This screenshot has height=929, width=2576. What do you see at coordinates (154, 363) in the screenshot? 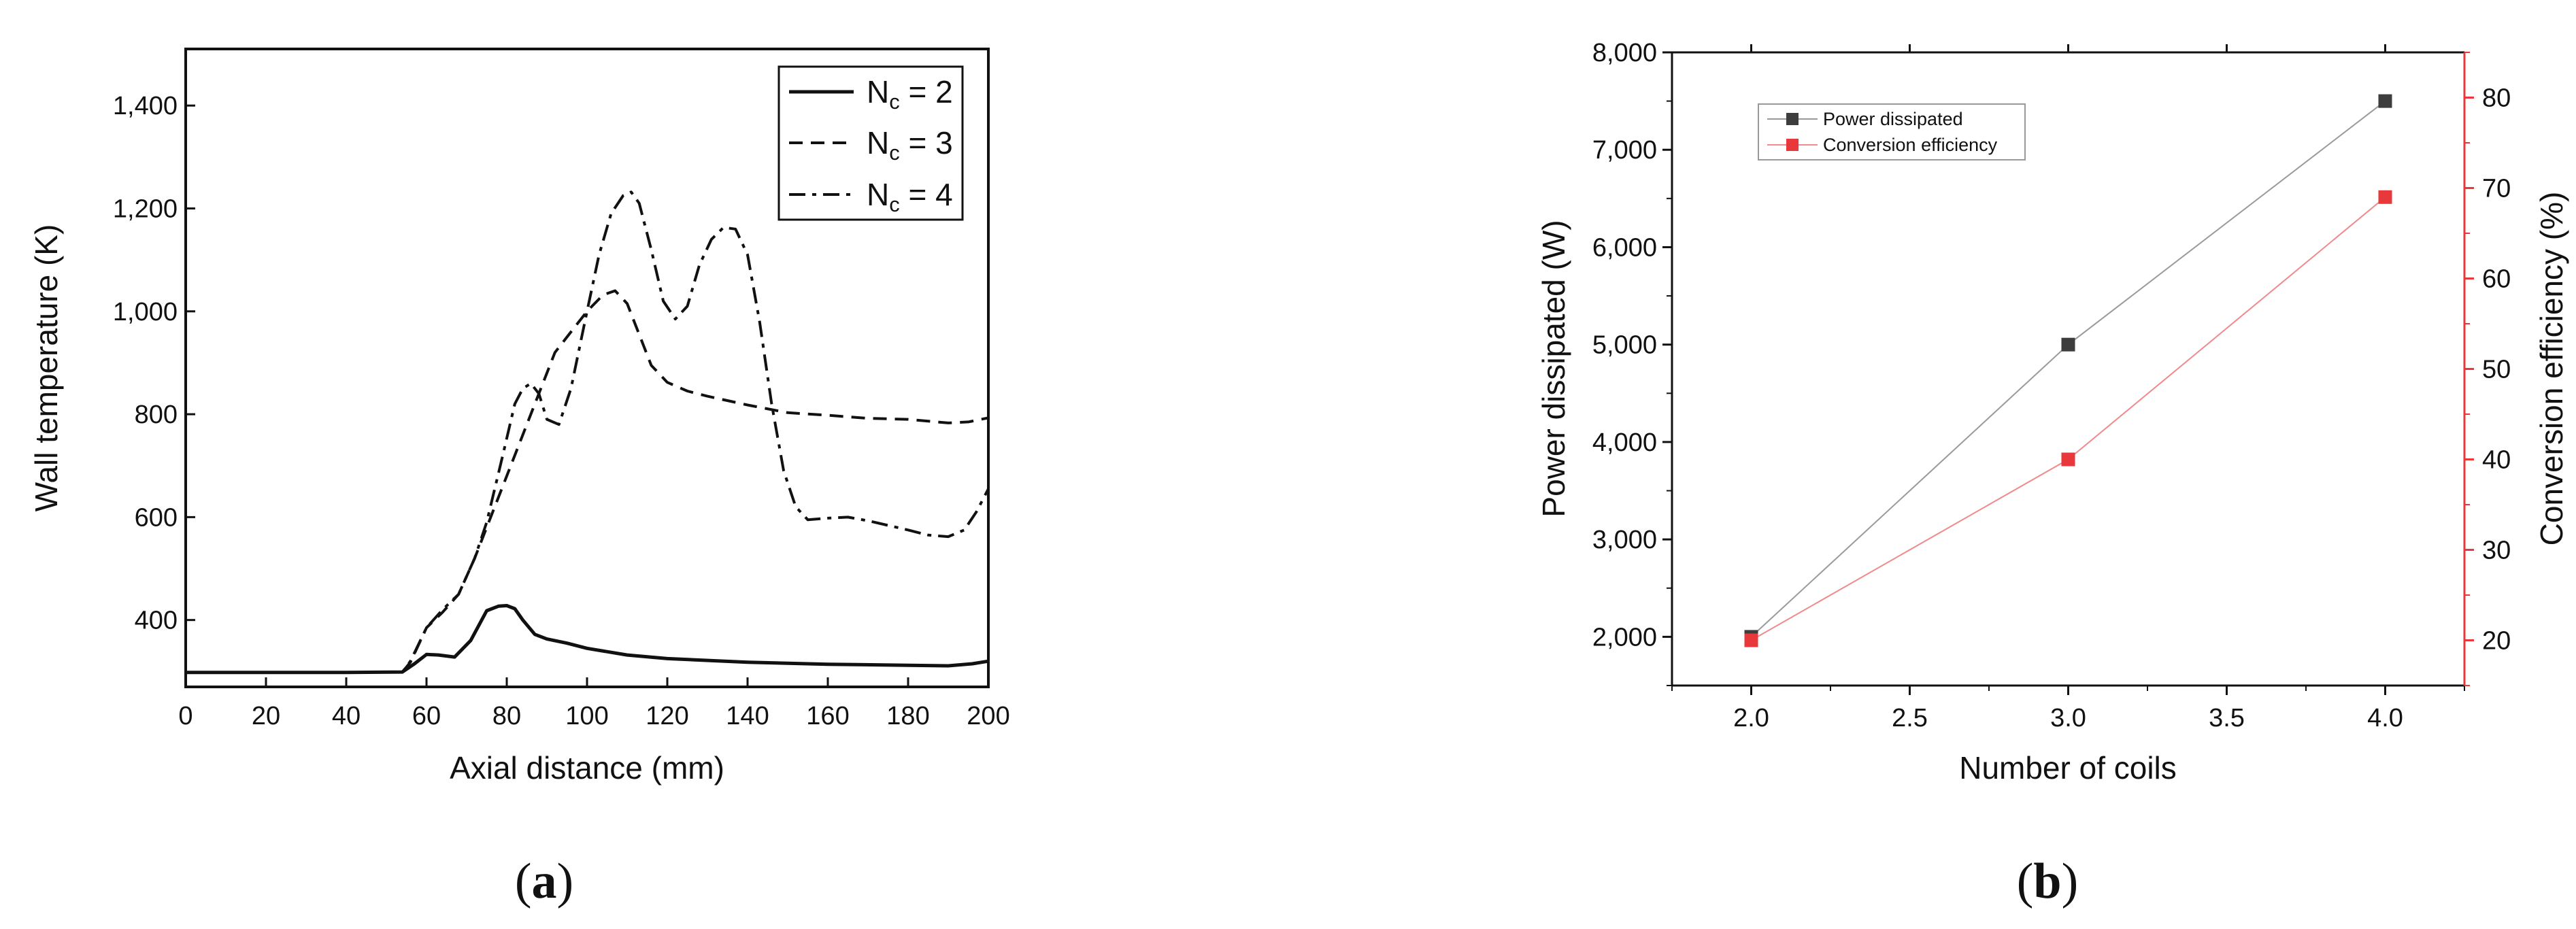
I see `chart-a-y-ticks: 400 600 800 1,000 1,200 1,400` at bounding box center [154, 363].